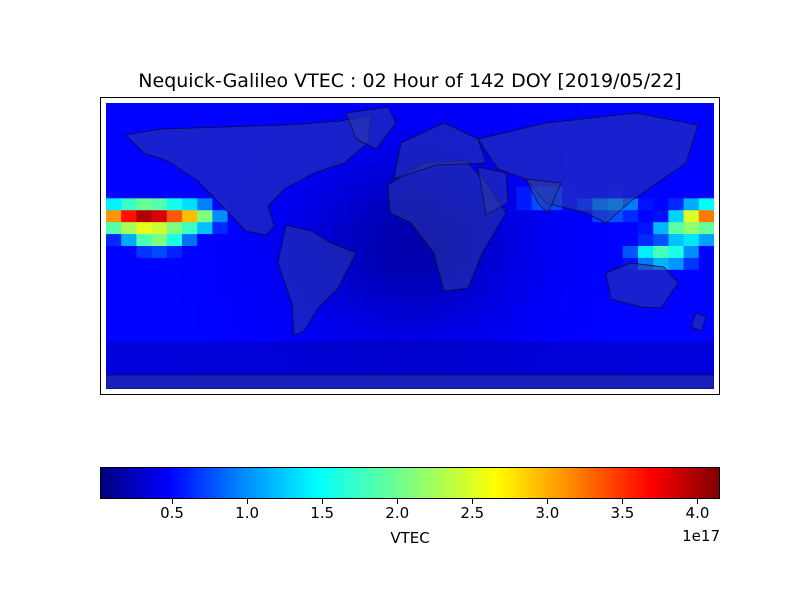 This screenshot has height=600, width=800. What do you see at coordinates (172, 513) in the screenshot?
I see `colorbar-tick-label: 0.5` at bounding box center [172, 513].